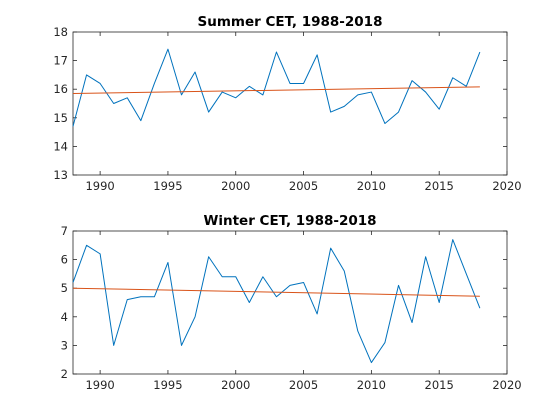 The width and height of the screenshot is (560, 420). What do you see at coordinates (371, 385) in the screenshot?
I see `winter-x-tick-label: 2010` at bounding box center [371, 385].